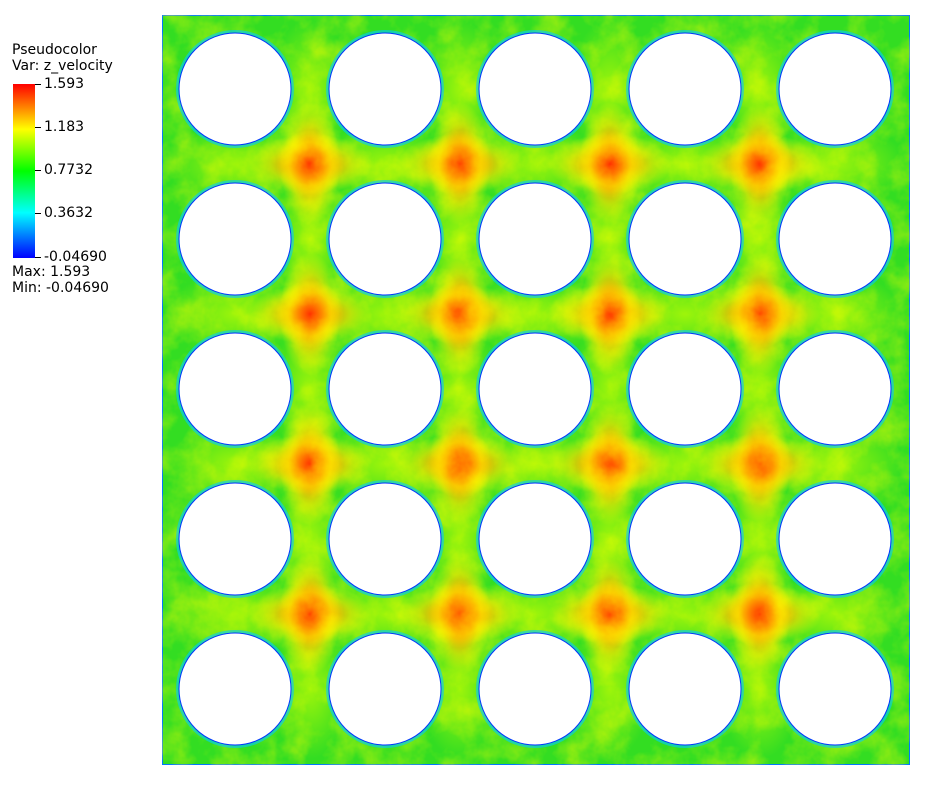  What do you see at coordinates (24, 171) in the screenshot?
I see `colorbar` at bounding box center [24, 171].